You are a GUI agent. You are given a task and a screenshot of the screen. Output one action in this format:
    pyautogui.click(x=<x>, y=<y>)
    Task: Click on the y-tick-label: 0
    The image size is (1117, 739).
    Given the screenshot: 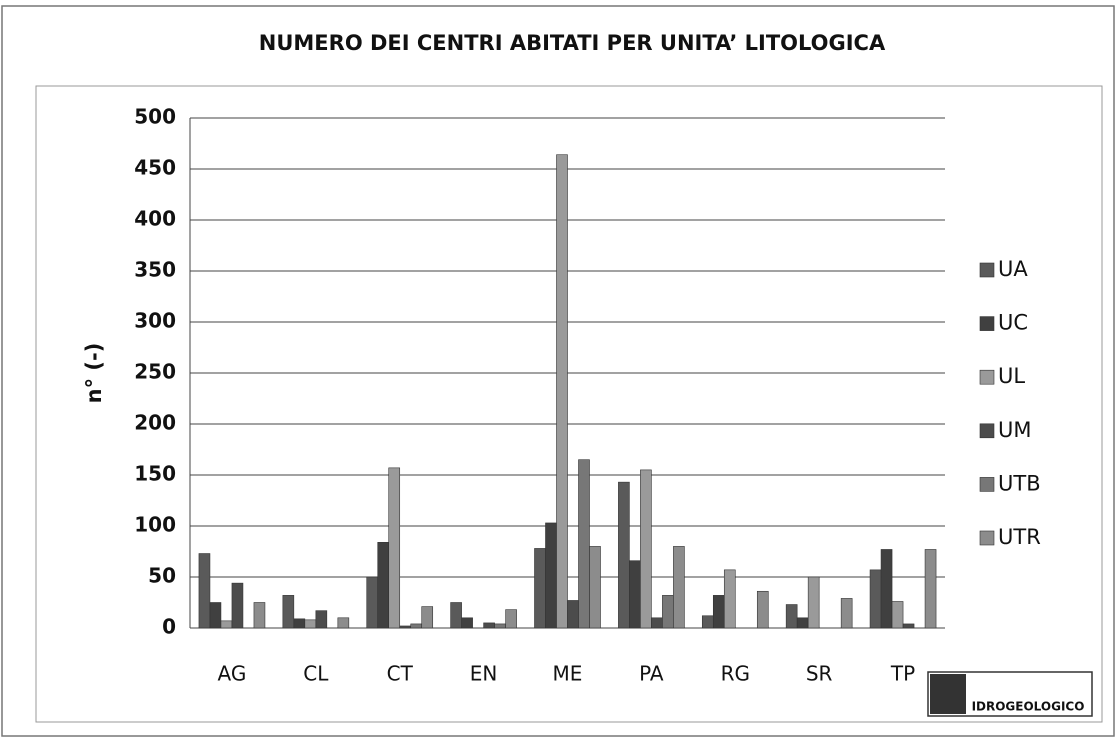 What is the action you would take?
    pyautogui.click(x=169, y=627)
    